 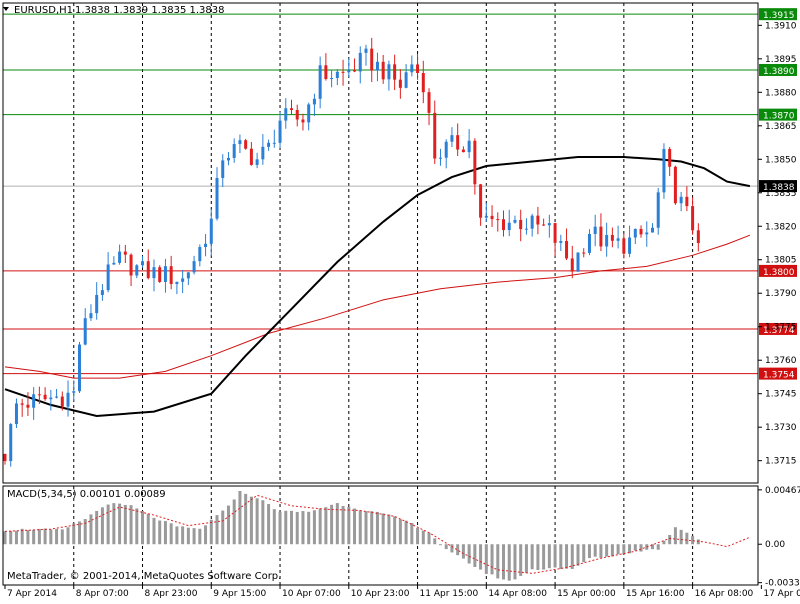 What do you see at coordinates (517, 594) in the screenshot?
I see `x-tick-label: 14 Apr 08:00` at bounding box center [517, 594].